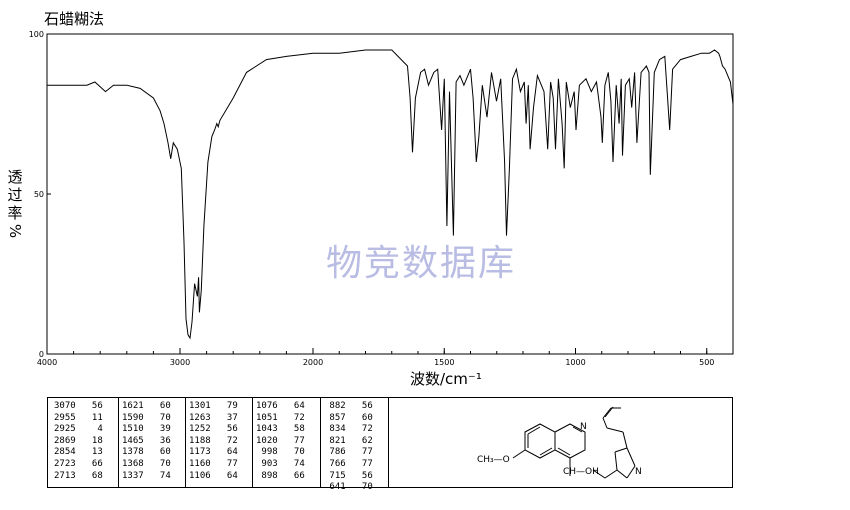 This screenshot has height=510, width=850. I want to click on peak-table-row: 2713 68, so click(78, 475).